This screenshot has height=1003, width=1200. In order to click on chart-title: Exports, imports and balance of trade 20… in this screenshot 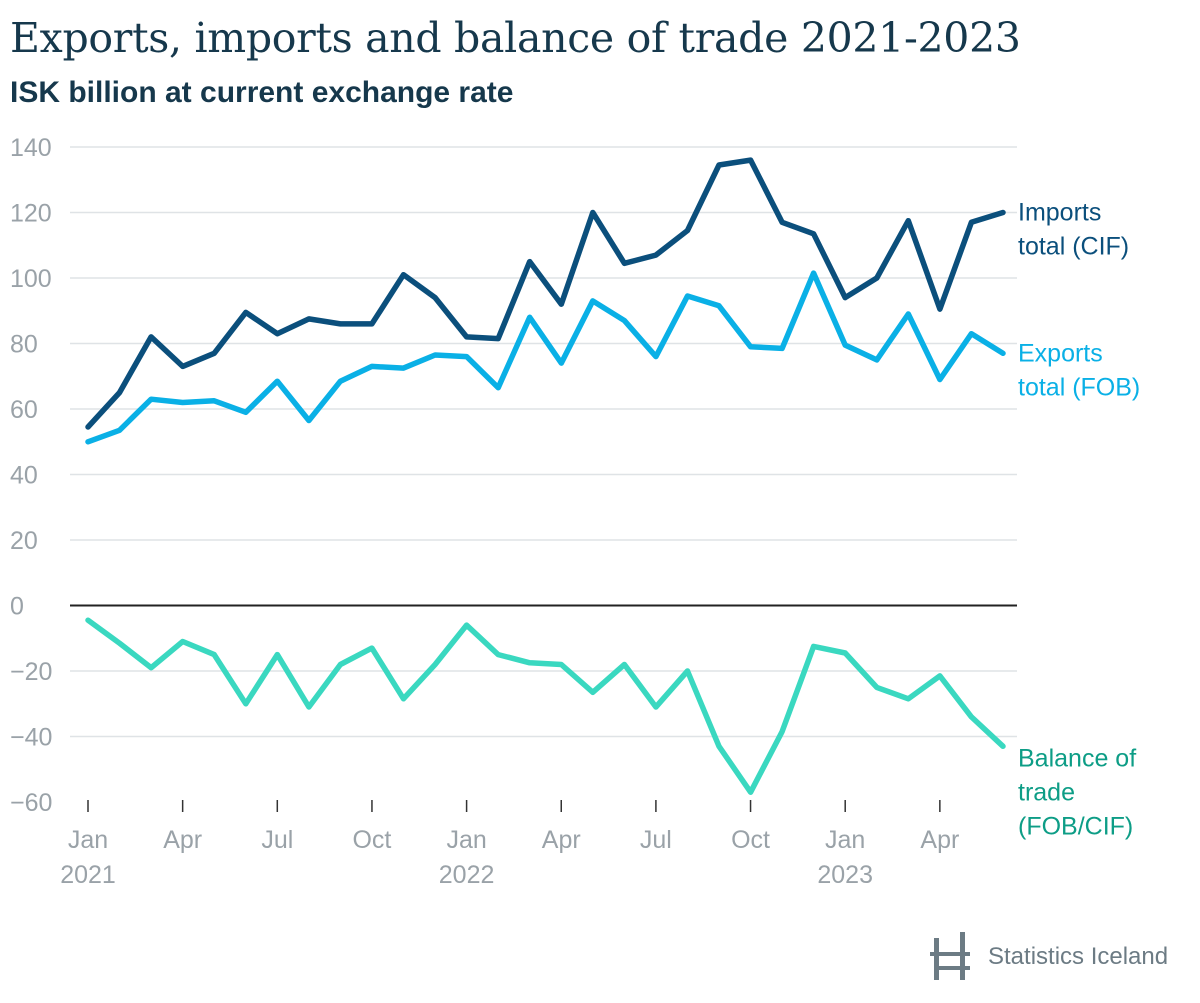, I will do `click(515, 38)`.